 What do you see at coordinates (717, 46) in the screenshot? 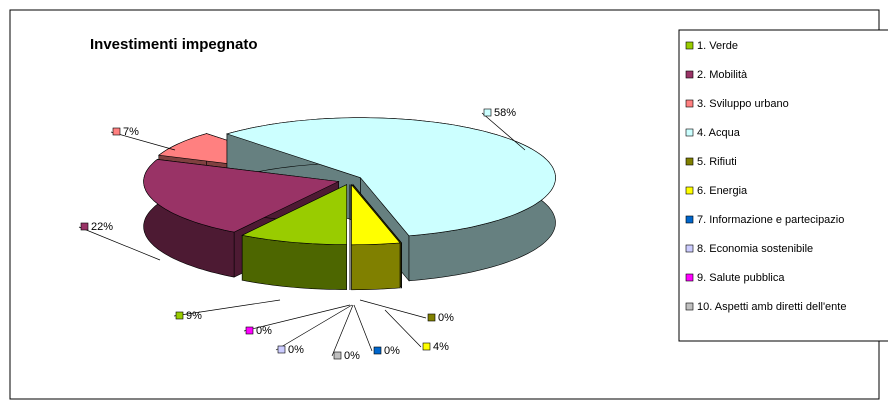
I see `legend-label: 1. Verde` at bounding box center [717, 46].